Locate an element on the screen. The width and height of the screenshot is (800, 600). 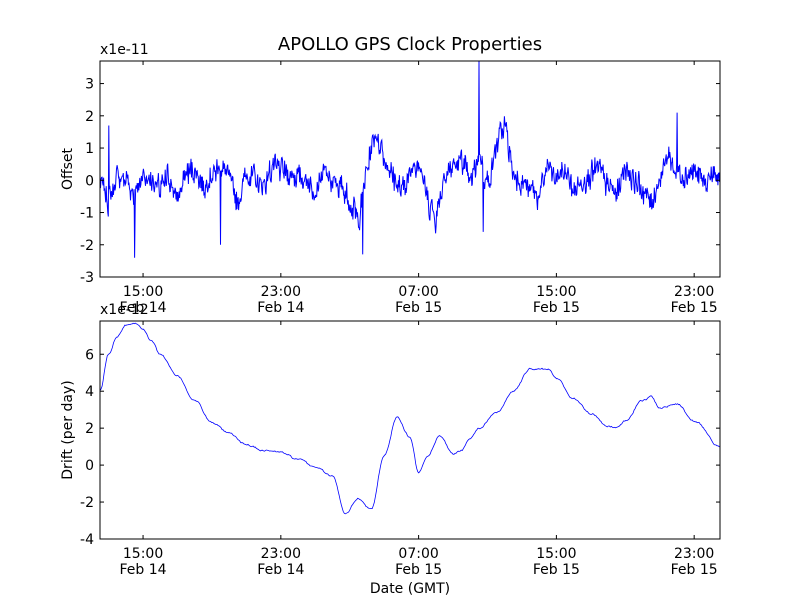
y-axis-label: Offset is located at coordinates (68, 168).